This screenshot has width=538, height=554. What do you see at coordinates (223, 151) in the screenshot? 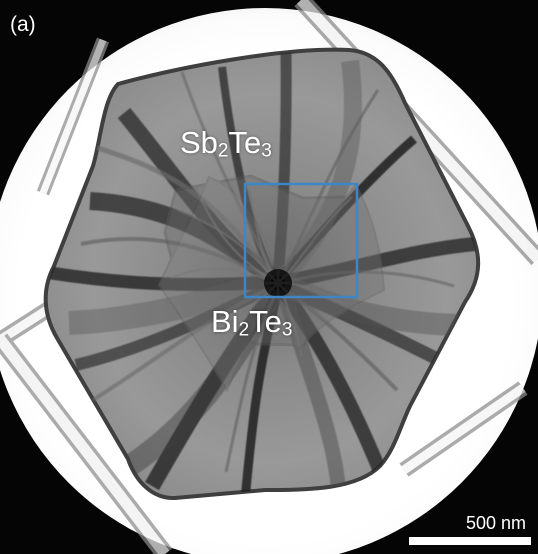
I see `sb2te3-label-subscript-1: 2` at bounding box center [223, 151].